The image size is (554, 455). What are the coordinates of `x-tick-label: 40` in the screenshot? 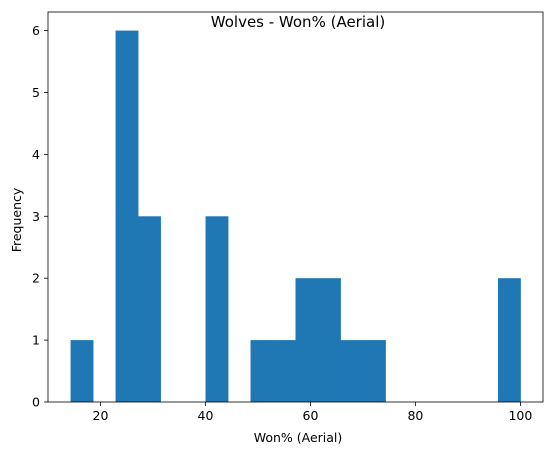 It's located at (206, 415).